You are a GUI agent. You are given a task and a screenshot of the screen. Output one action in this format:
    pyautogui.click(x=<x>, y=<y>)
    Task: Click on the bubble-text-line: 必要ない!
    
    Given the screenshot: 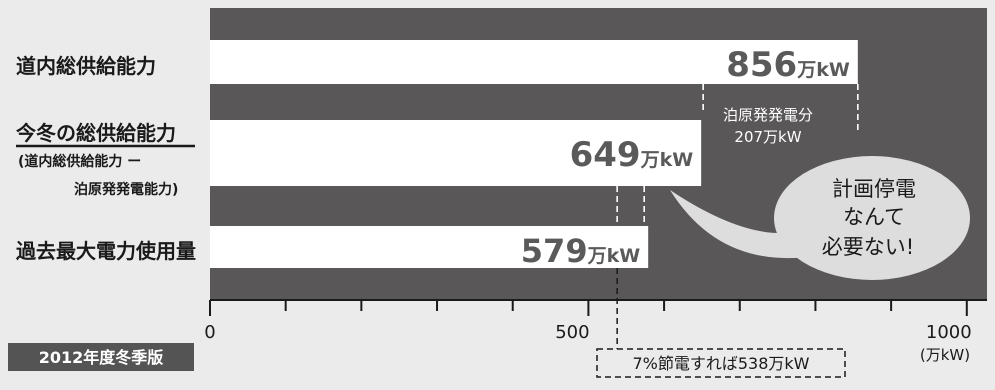 What is the action you would take?
    pyautogui.click(x=868, y=247)
    